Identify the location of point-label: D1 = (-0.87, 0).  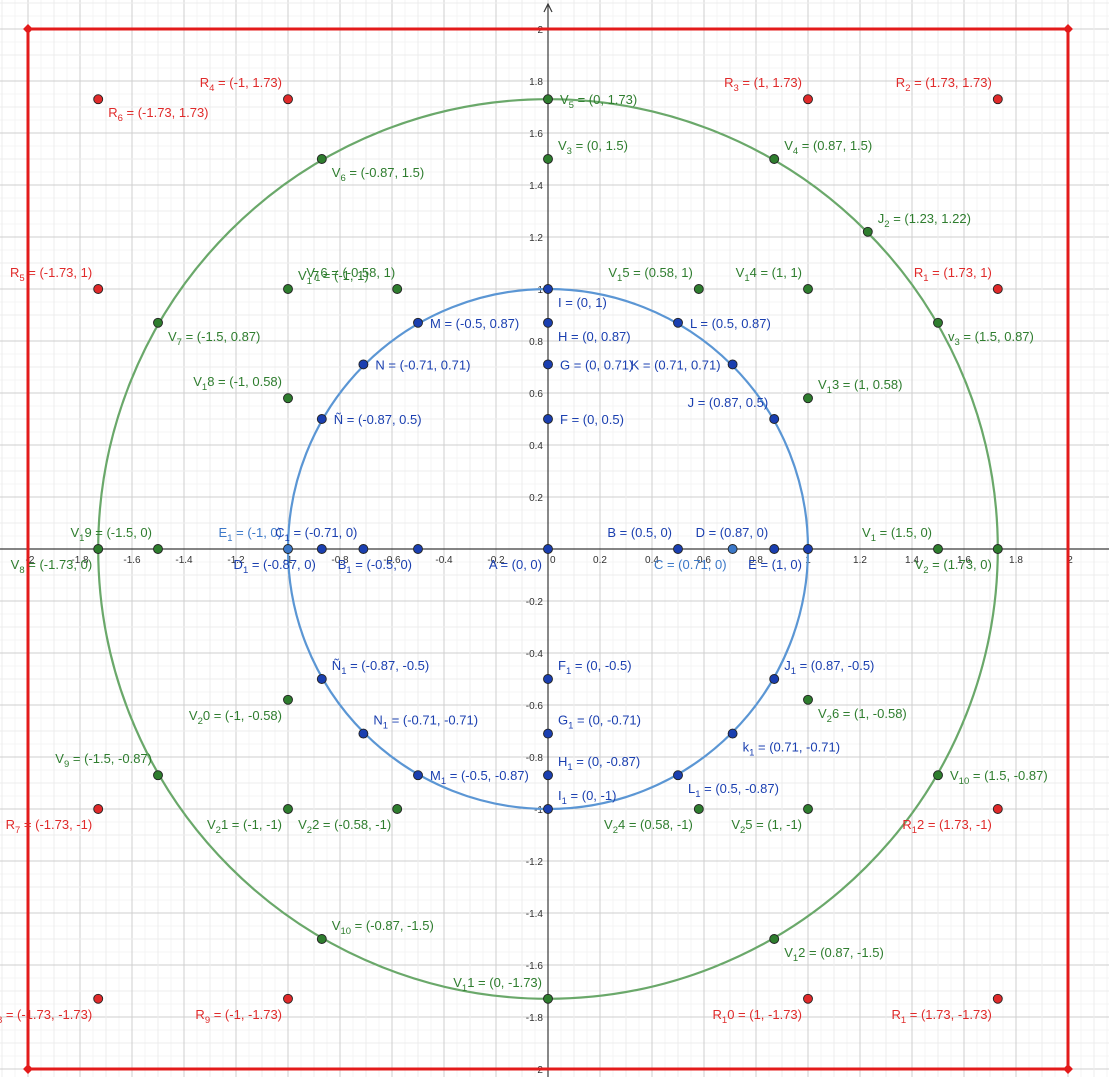
(275, 566).